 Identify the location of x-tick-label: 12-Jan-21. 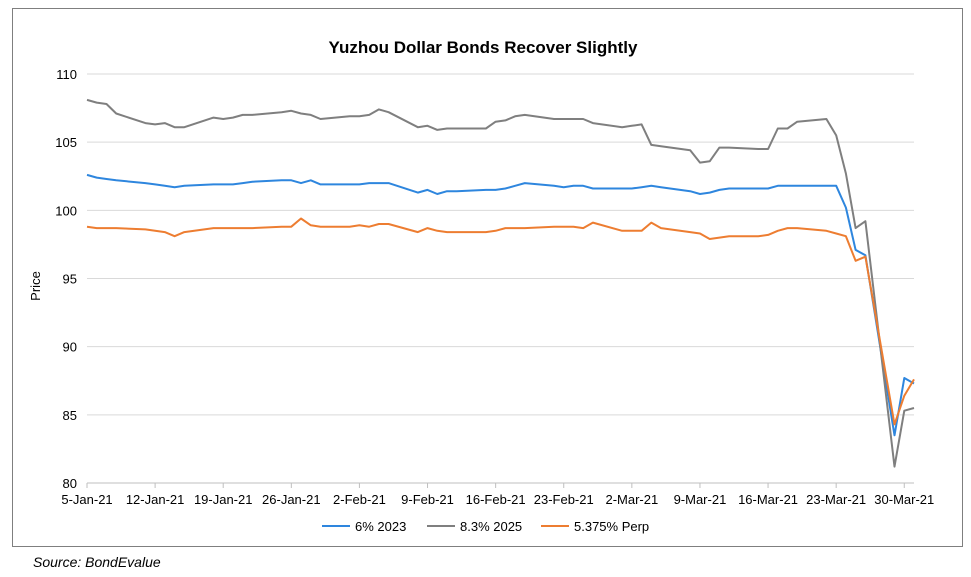
(155, 499).